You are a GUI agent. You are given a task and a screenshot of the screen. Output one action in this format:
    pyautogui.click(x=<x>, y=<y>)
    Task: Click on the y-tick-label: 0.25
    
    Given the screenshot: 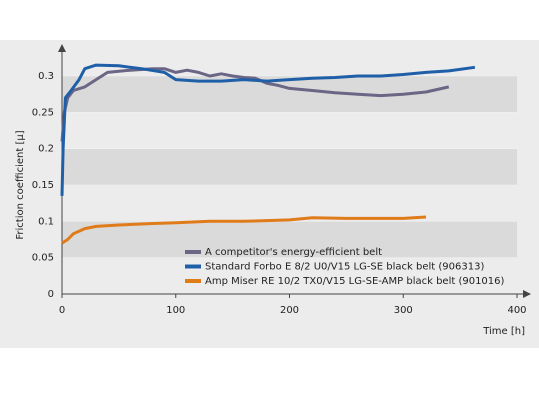 What is the action you would take?
    pyautogui.click(x=43, y=112)
    